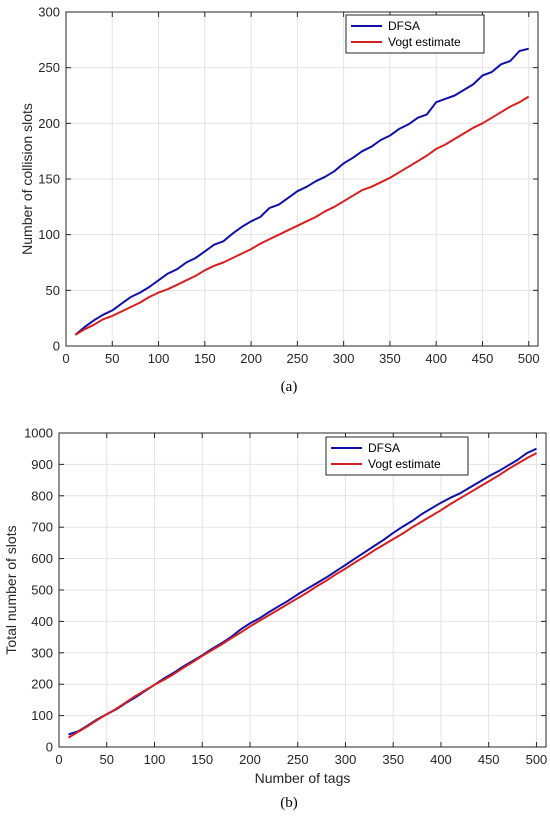  What do you see at coordinates (289, 387) in the screenshot?
I see `caption-a: (a)` at bounding box center [289, 387].